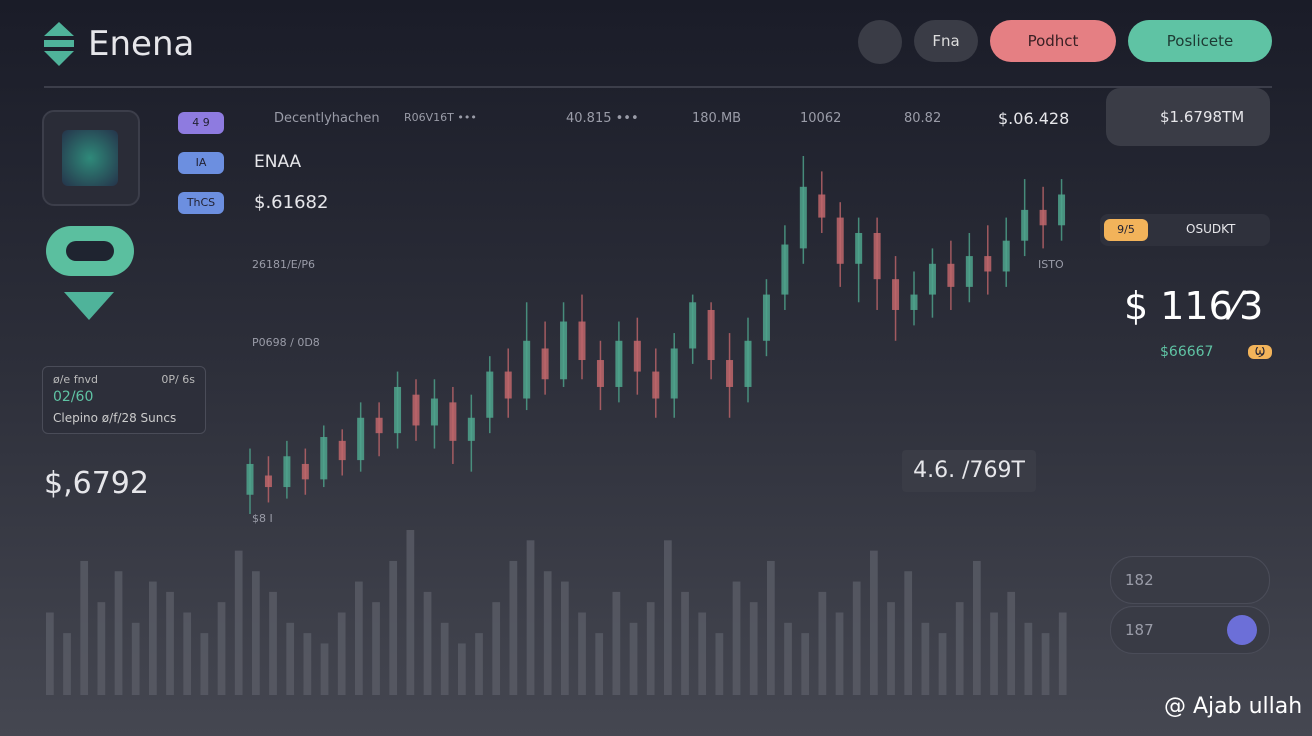 This screenshot has width=1312, height=736. I want to click on chip: 4 9, so click(201, 123).